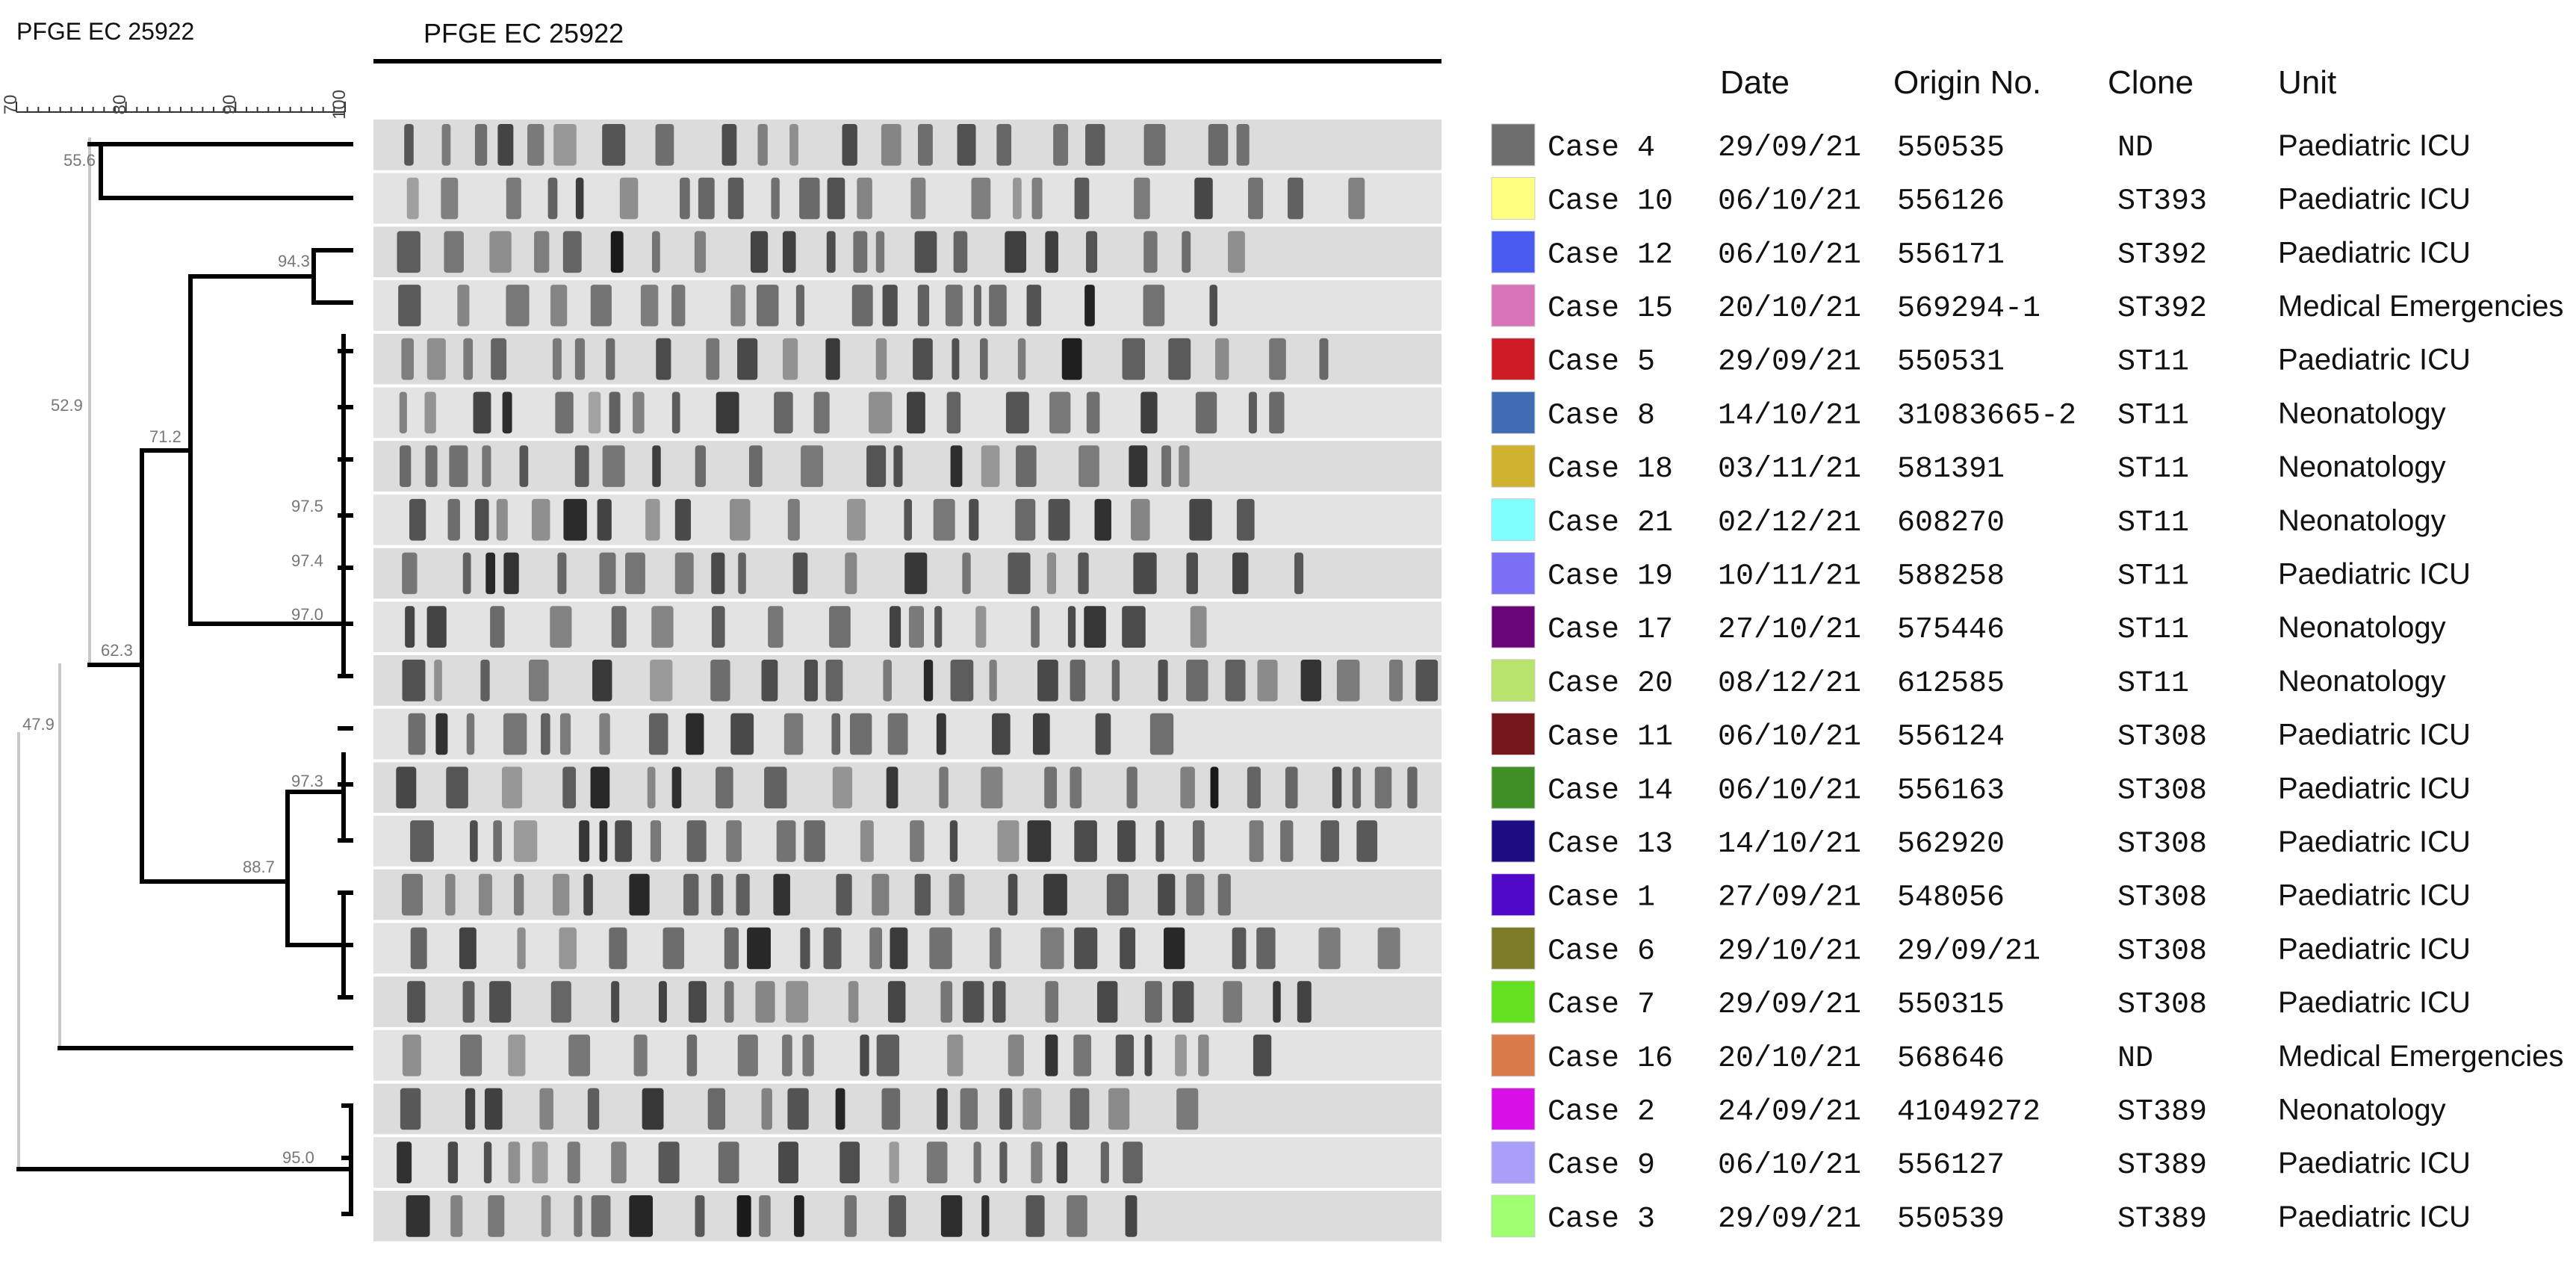 Image resolution: width=2576 pixels, height=1264 pixels. Describe the element at coordinates (1969, 1112) in the screenshot. I see `cell-origin: 41049272` at that location.